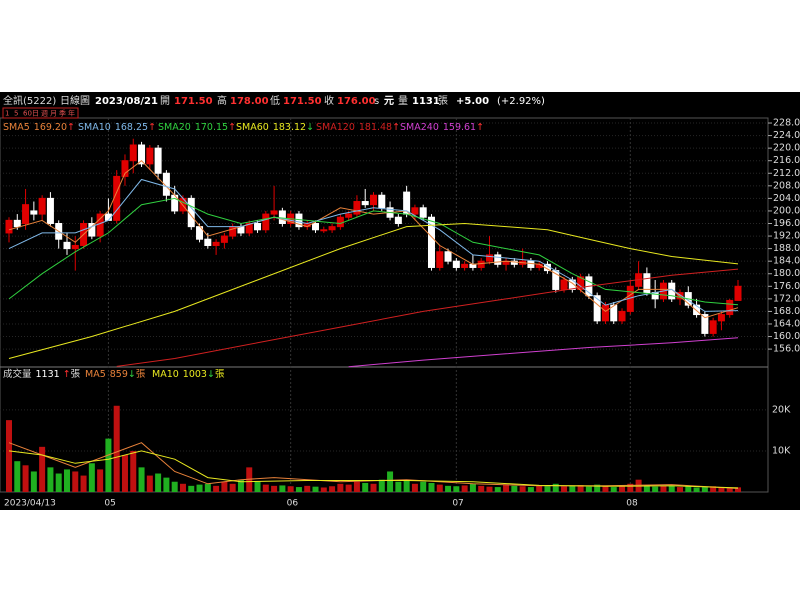 This screenshot has height=600, width=800. Describe the element at coordinates (403, 101) in the screenshot. I see `field-label: 量` at that location.